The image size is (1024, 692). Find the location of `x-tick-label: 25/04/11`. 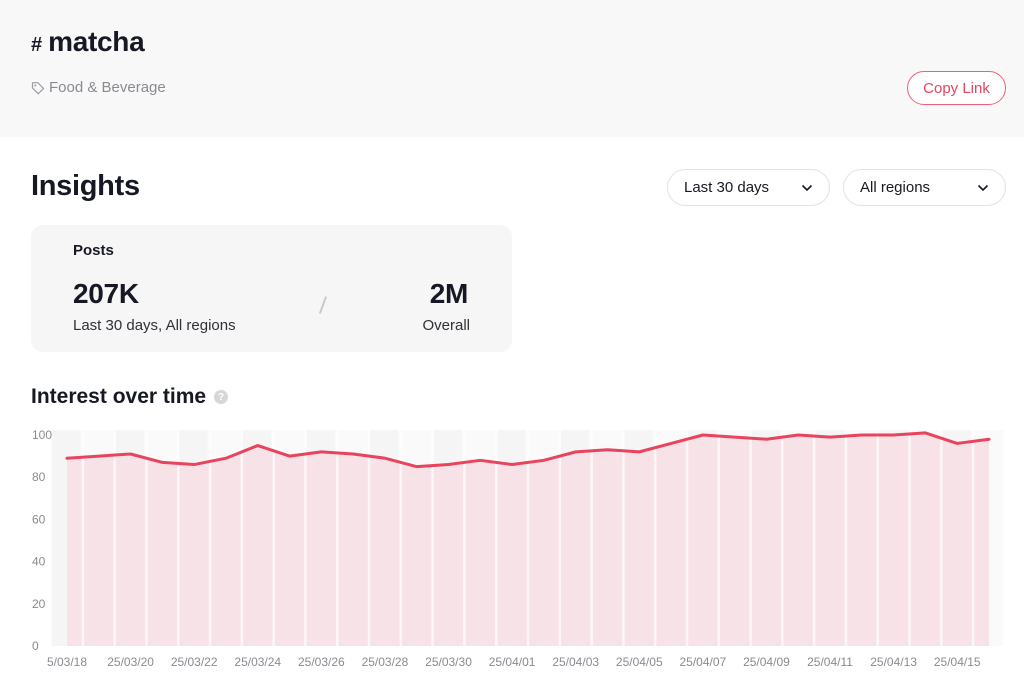

x-tick-label: 25/04/11 is located at coordinates (830, 662).